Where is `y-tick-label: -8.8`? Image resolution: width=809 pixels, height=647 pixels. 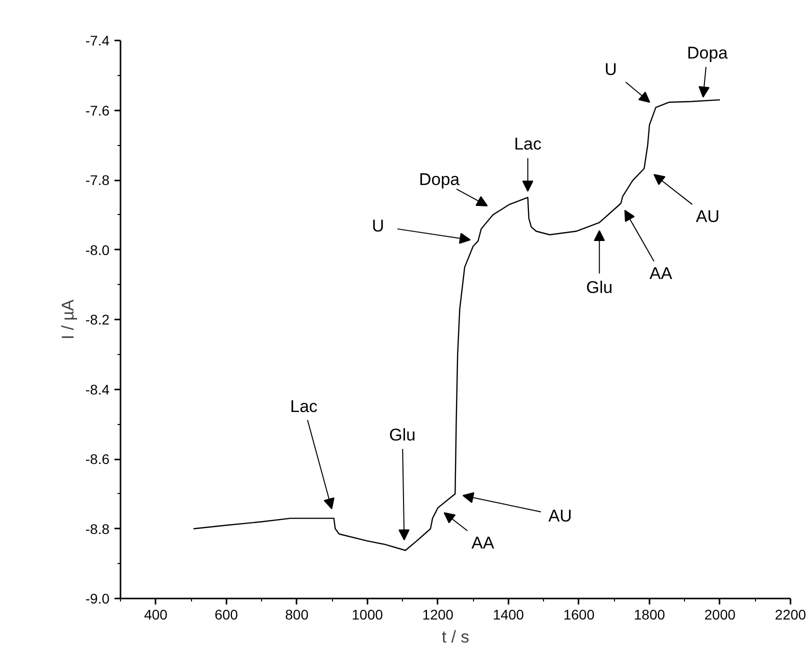
y-tick-label: -8.8 is located at coordinates (97, 528).